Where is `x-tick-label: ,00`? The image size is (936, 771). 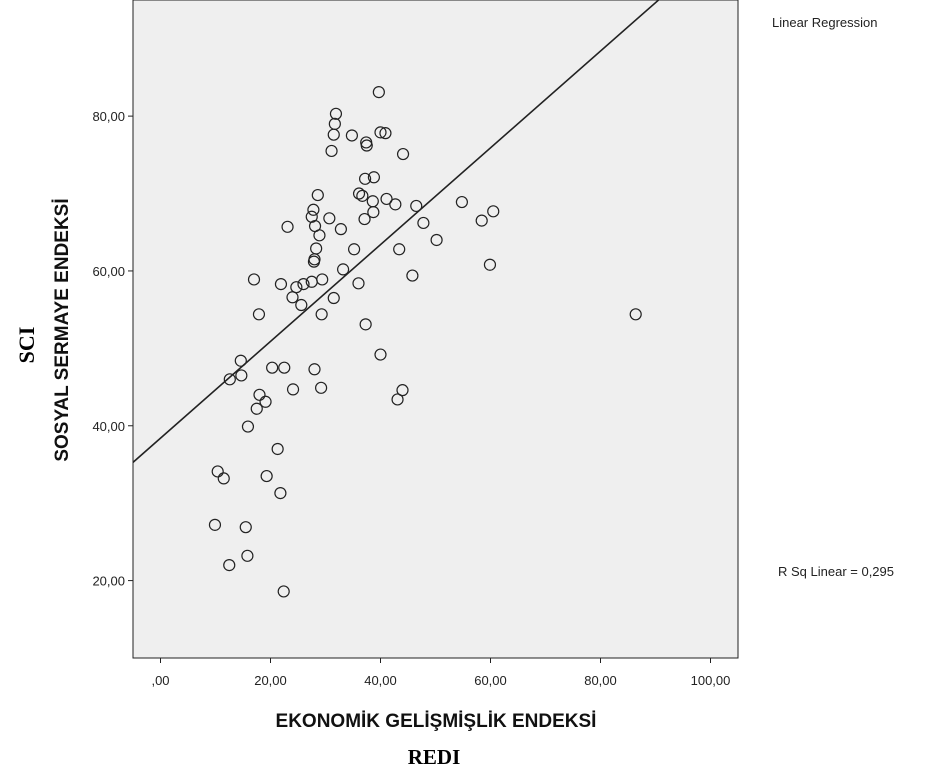
x-tick-label: ,00 is located at coordinates (160, 680).